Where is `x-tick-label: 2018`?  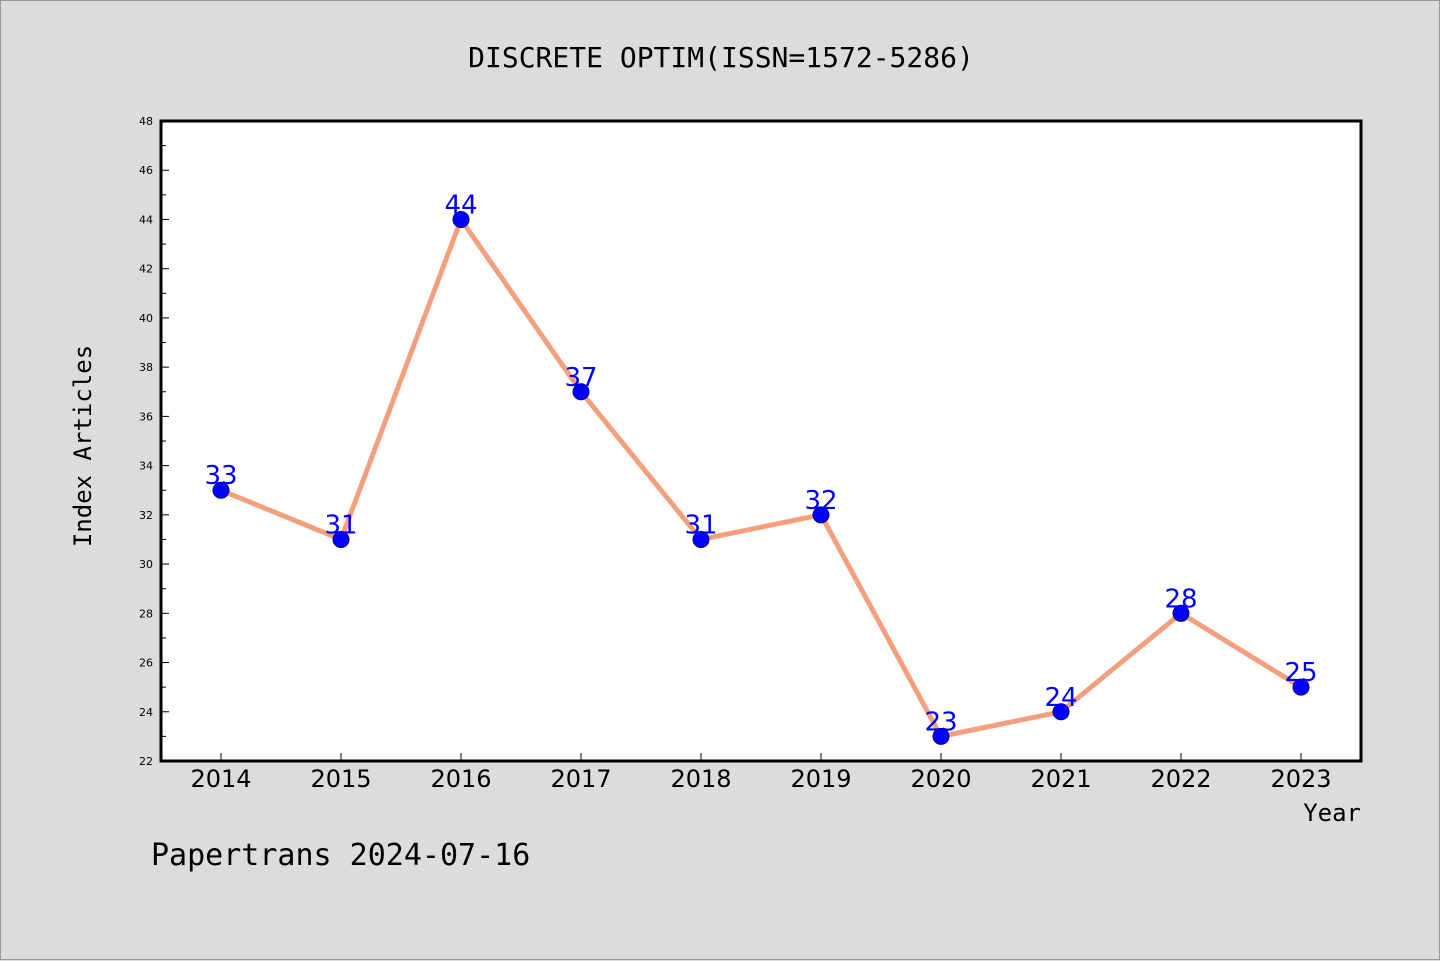 x-tick-label: 2018 is located at coordinates (700, 779).